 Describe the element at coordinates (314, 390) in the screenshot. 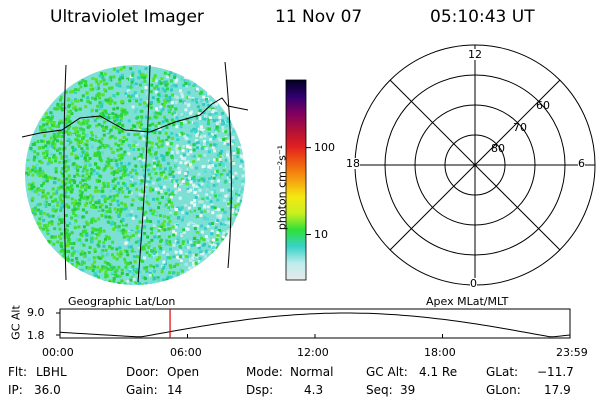

I see `dsp-value: 4.3` at that location.